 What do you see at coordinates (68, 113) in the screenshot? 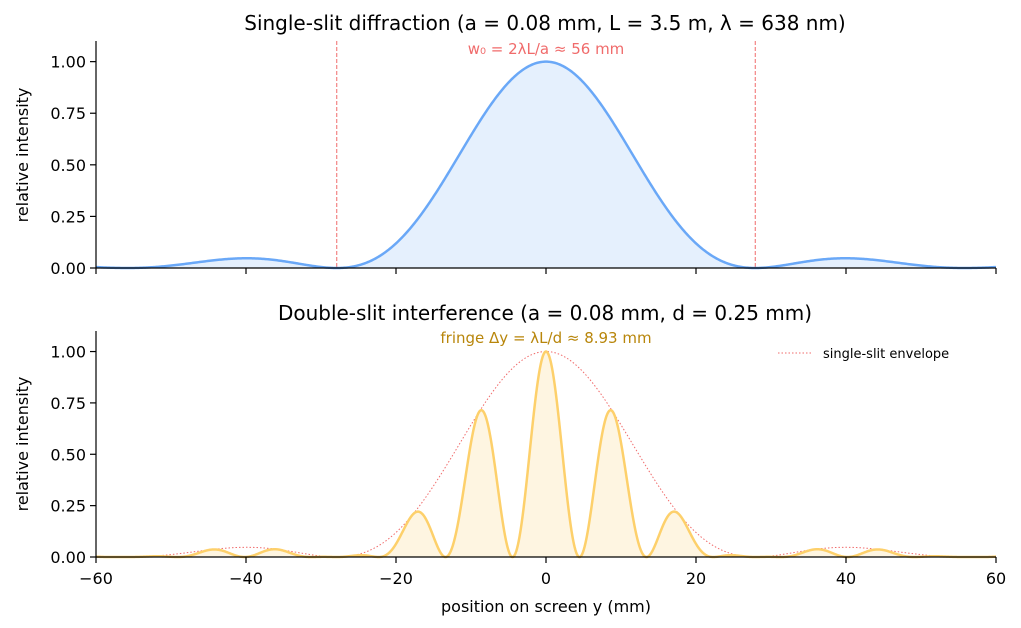
I see `top-ytick-label: 0.75` at bounding box center [68, 113].